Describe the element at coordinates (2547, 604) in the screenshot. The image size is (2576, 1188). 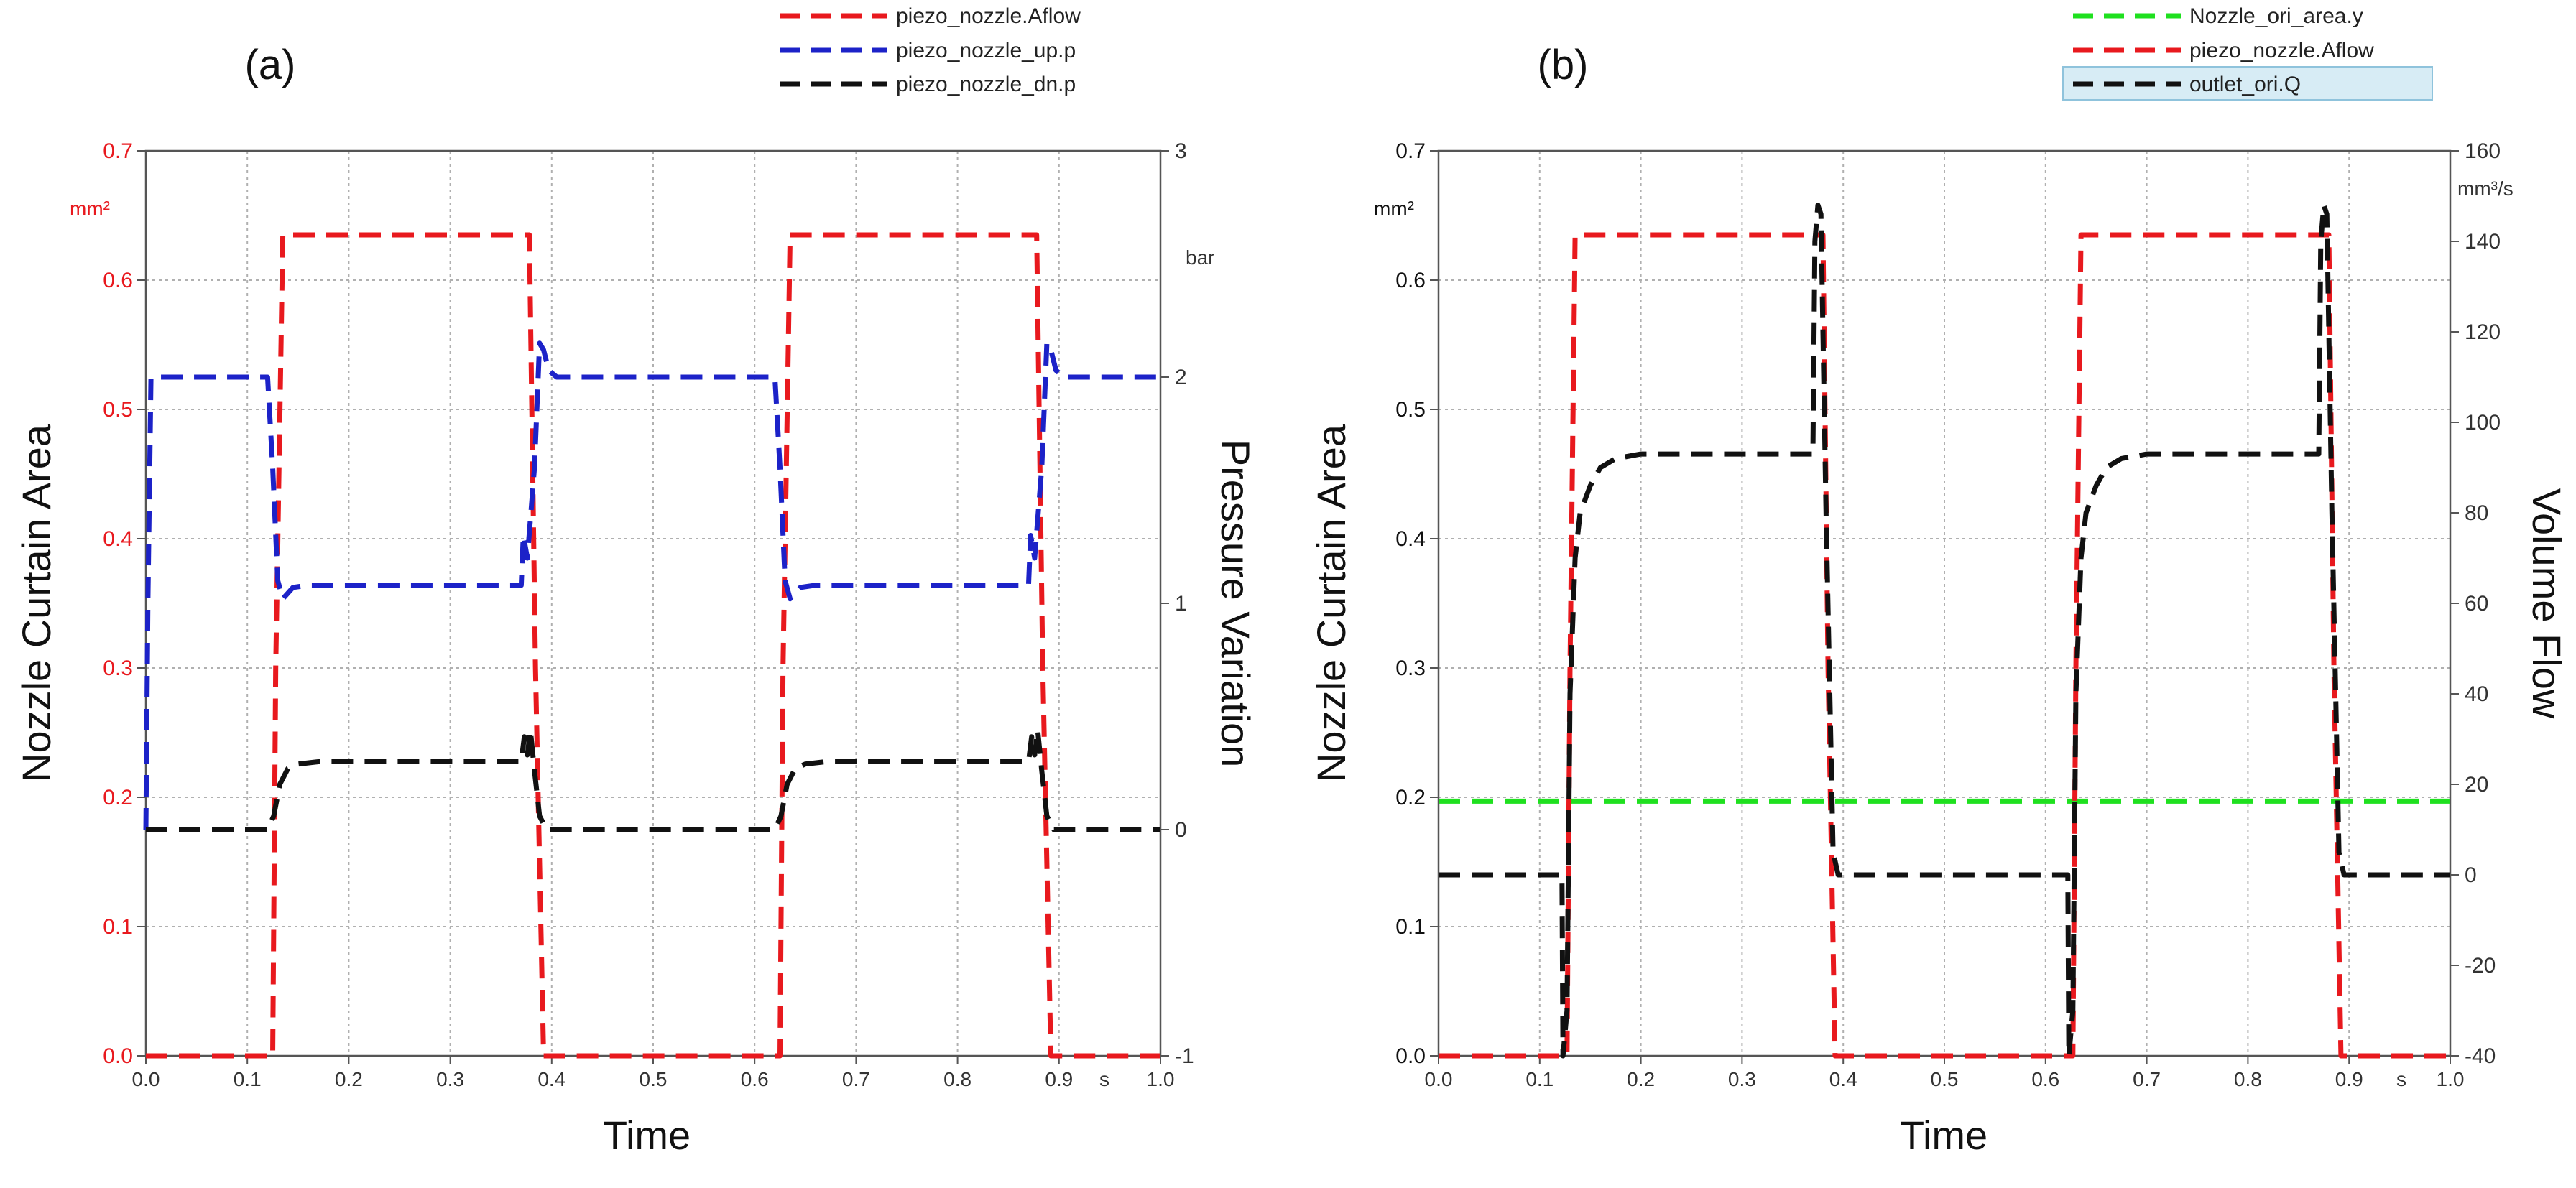
I see `y-right-axis-title: Volume Flow` at that location.